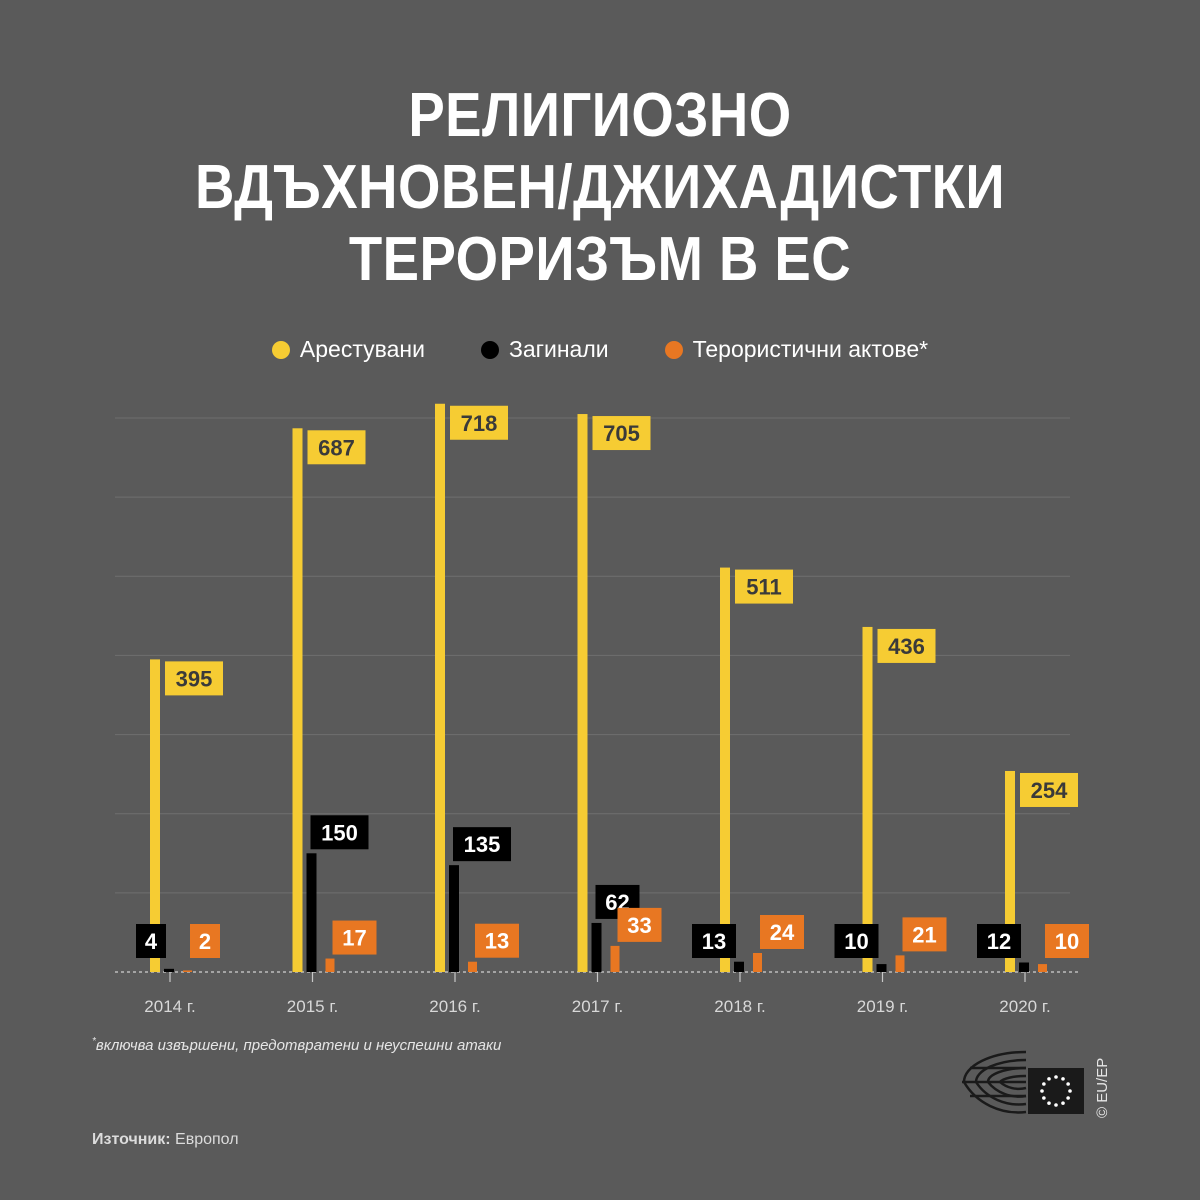 This screenshot has width=1200, height=1200. Describe the element at coordinates (600, 115) in the screenshot. I see `title-line-1: РЕЛИГИОЗНО` at that location.